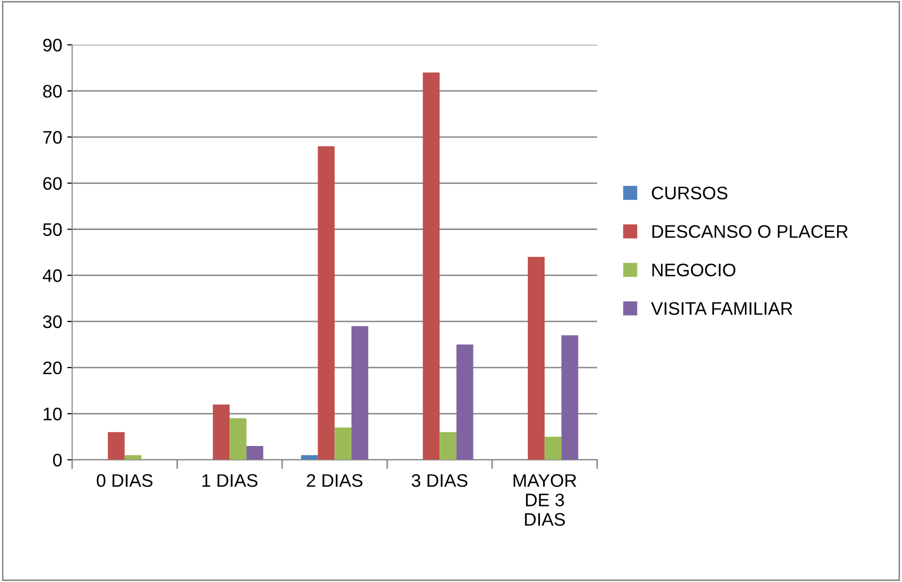 The width and height of the screenshot is (902, 582). I want to click on legend-label: CURSOS, so click(690, 193).